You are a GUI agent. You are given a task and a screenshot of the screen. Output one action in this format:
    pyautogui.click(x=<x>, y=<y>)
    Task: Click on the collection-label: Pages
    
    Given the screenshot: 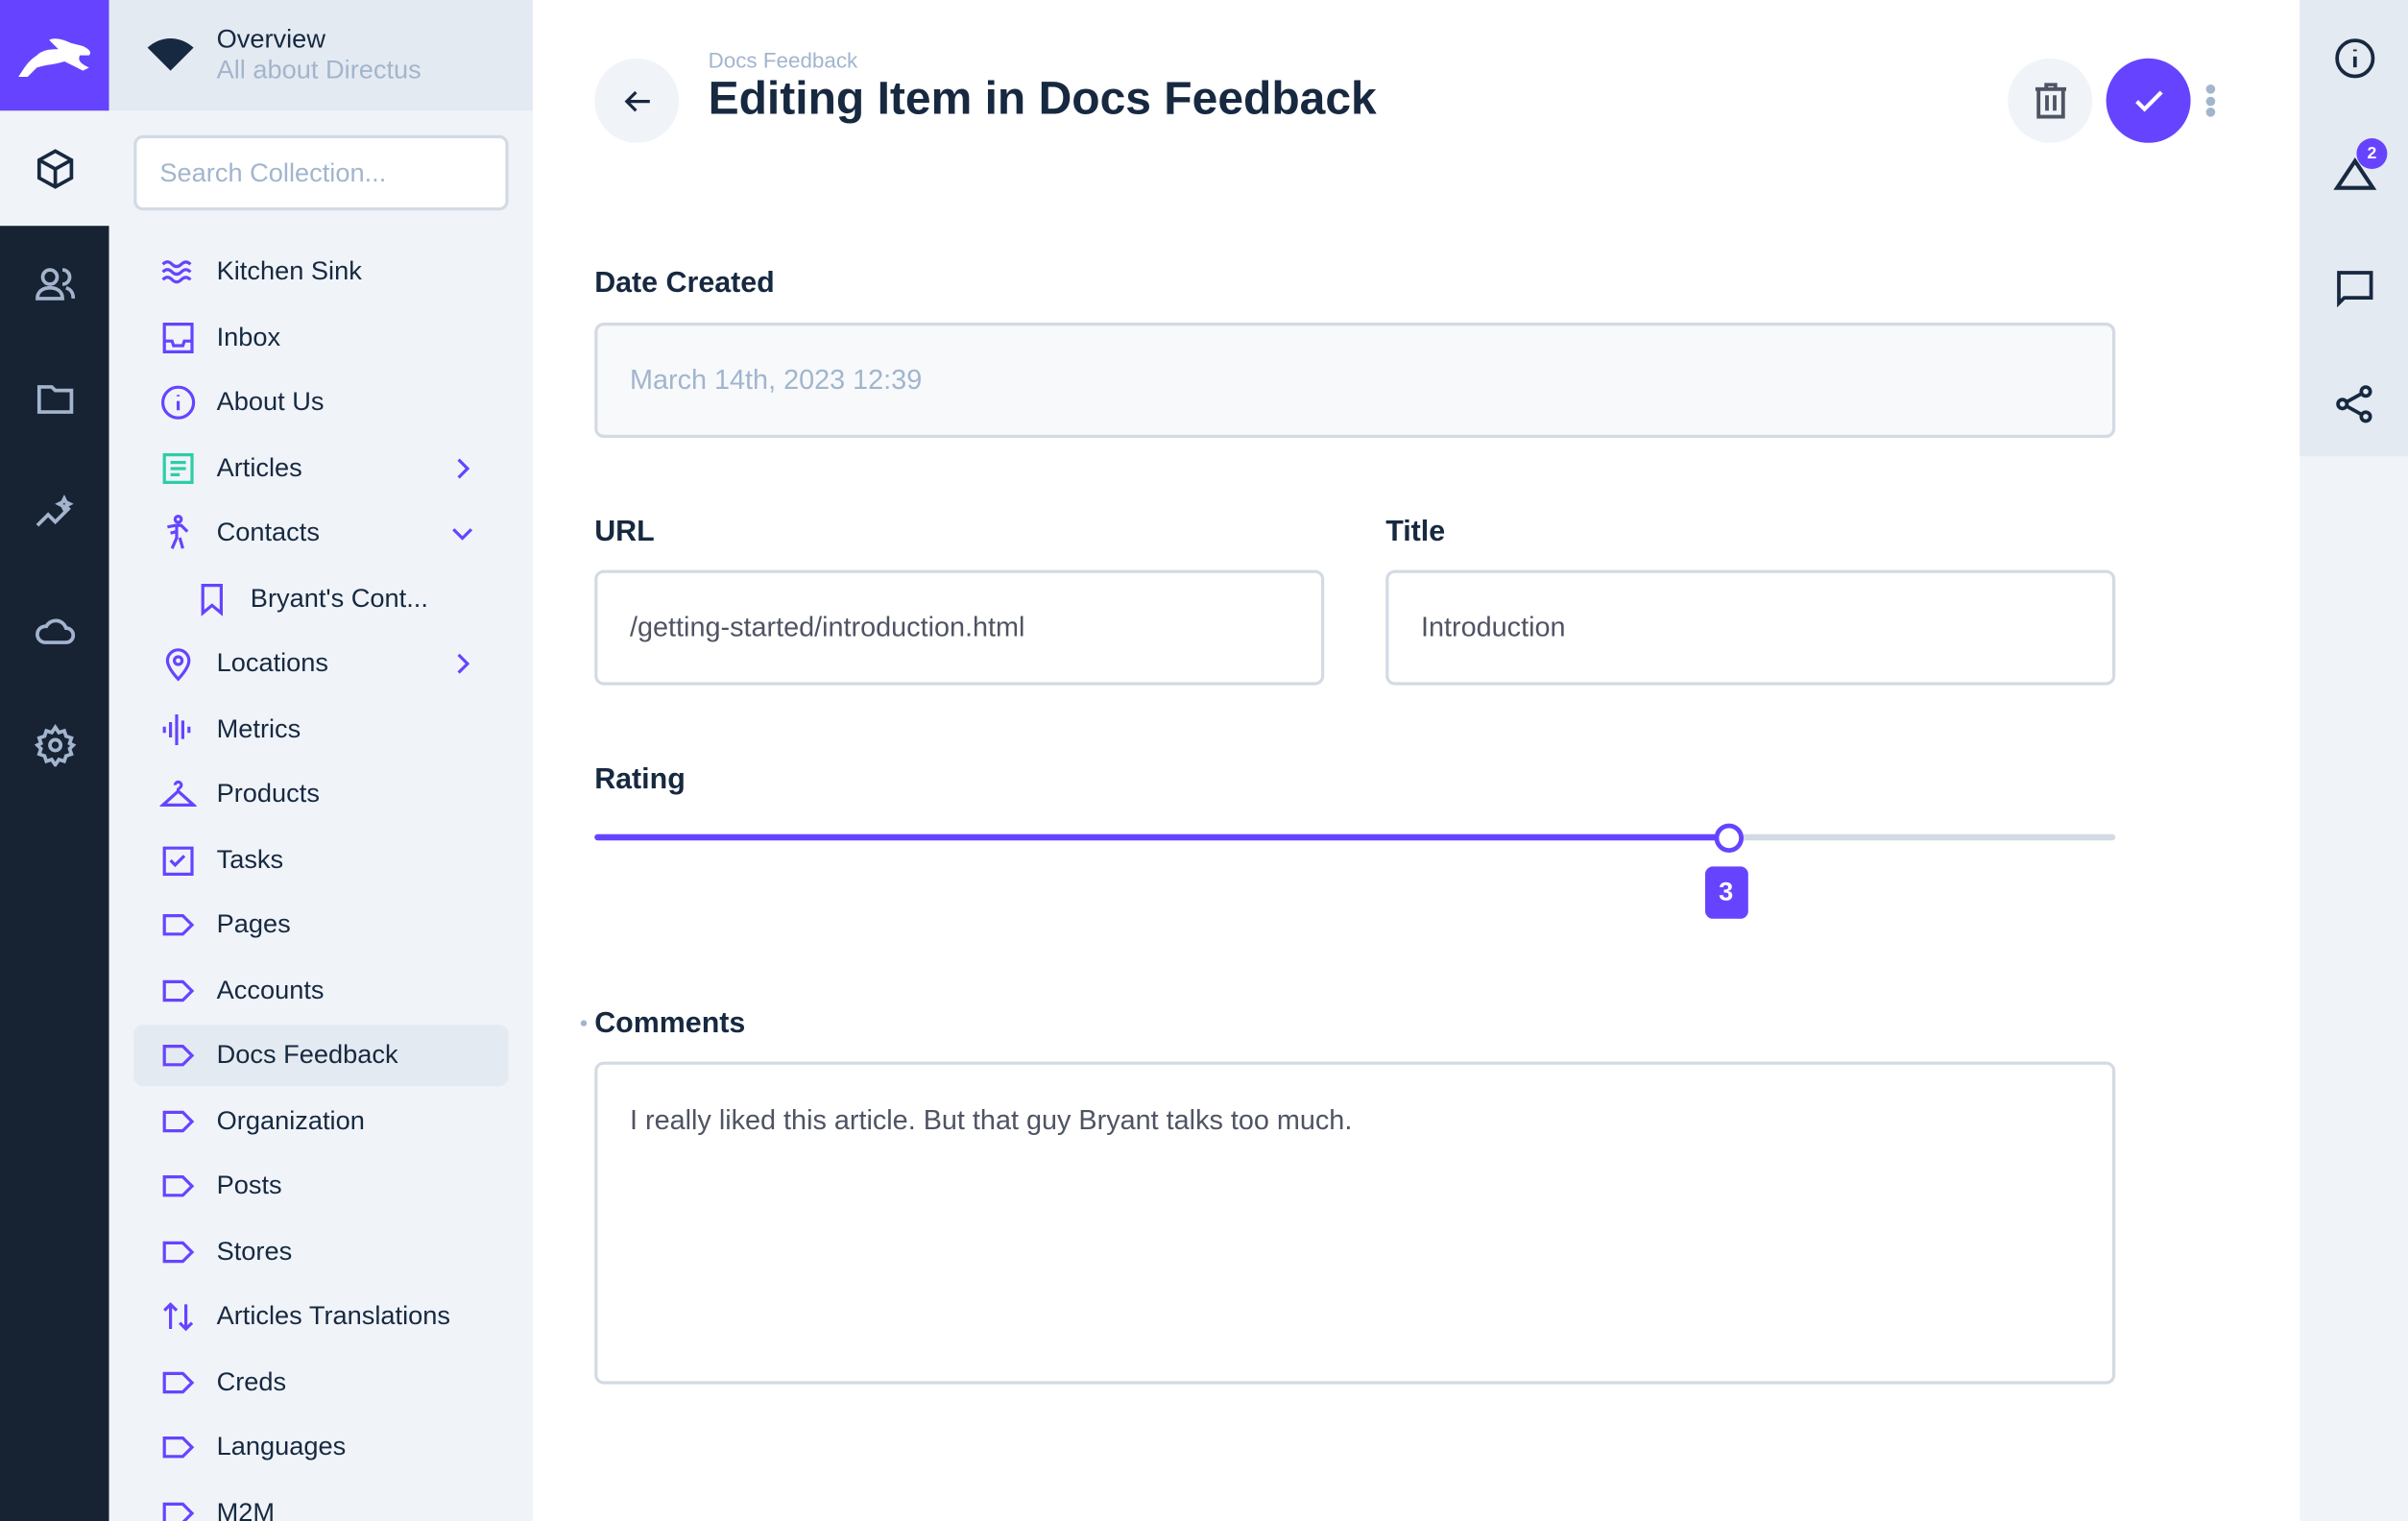 What is the action you would take?
    pyautogui.click(x=254, y=924)
    